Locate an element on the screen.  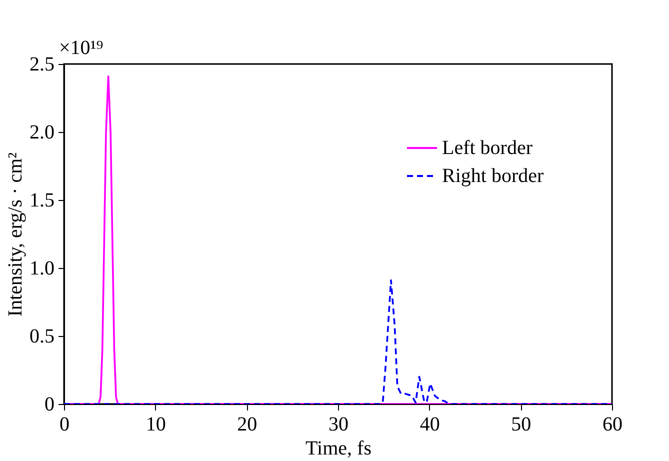
y-tick-label: 1.0 is located at coordinates (42, 269).